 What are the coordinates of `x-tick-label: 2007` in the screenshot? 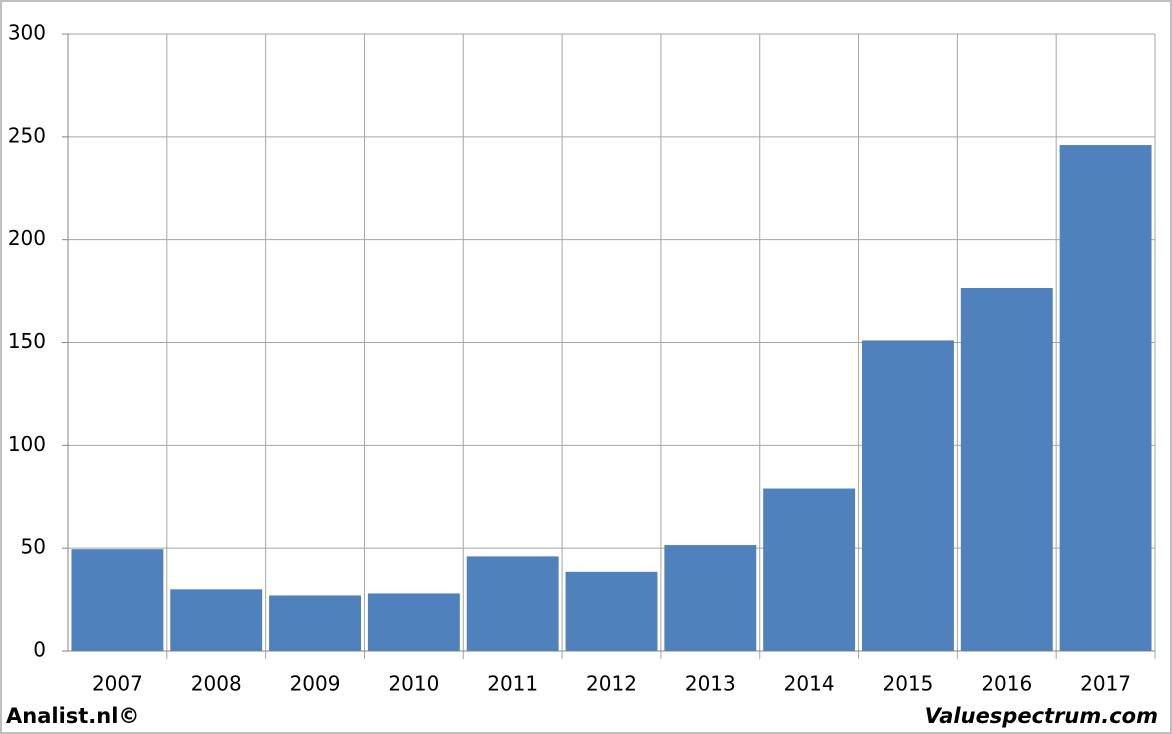 It's located at (117, 684).